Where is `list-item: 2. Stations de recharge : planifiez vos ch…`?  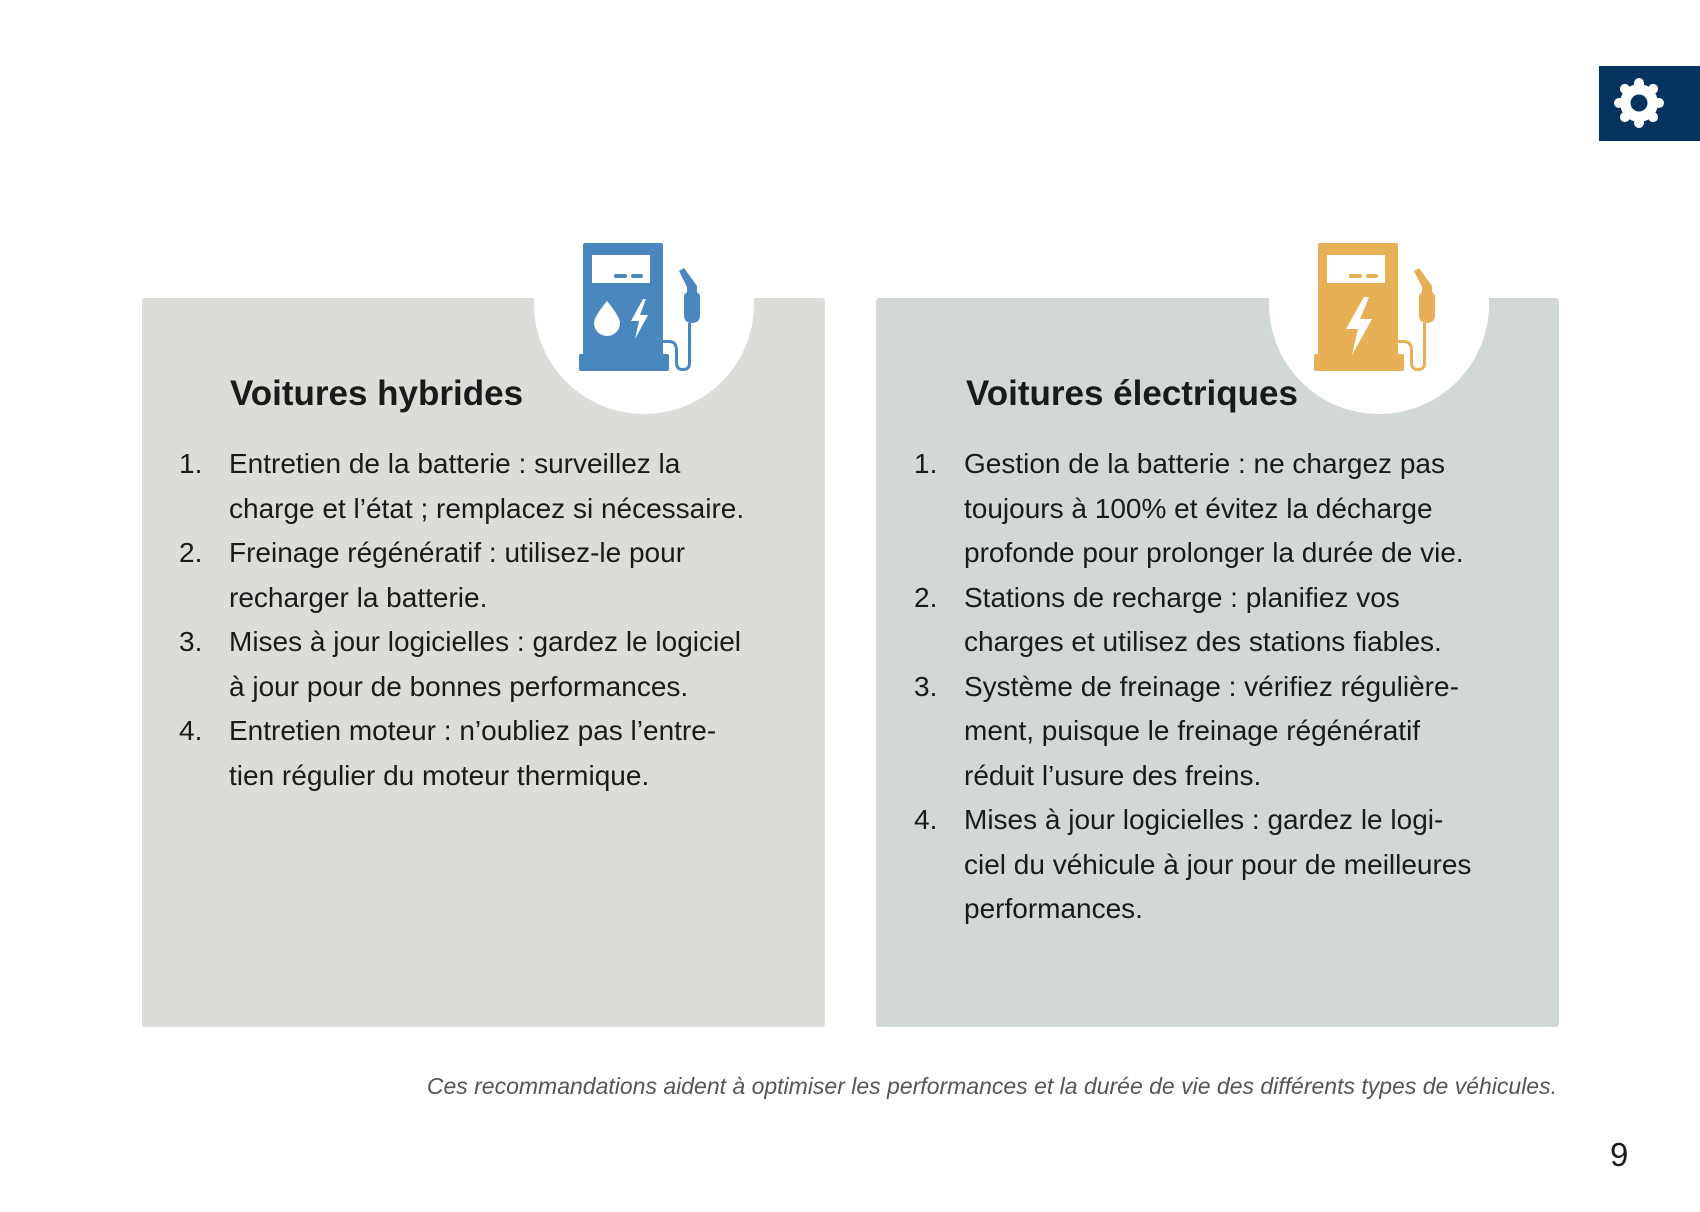 list-item: 2. Stations de recharge : planifiez vos ch… is located at coordinates (1192, 620).